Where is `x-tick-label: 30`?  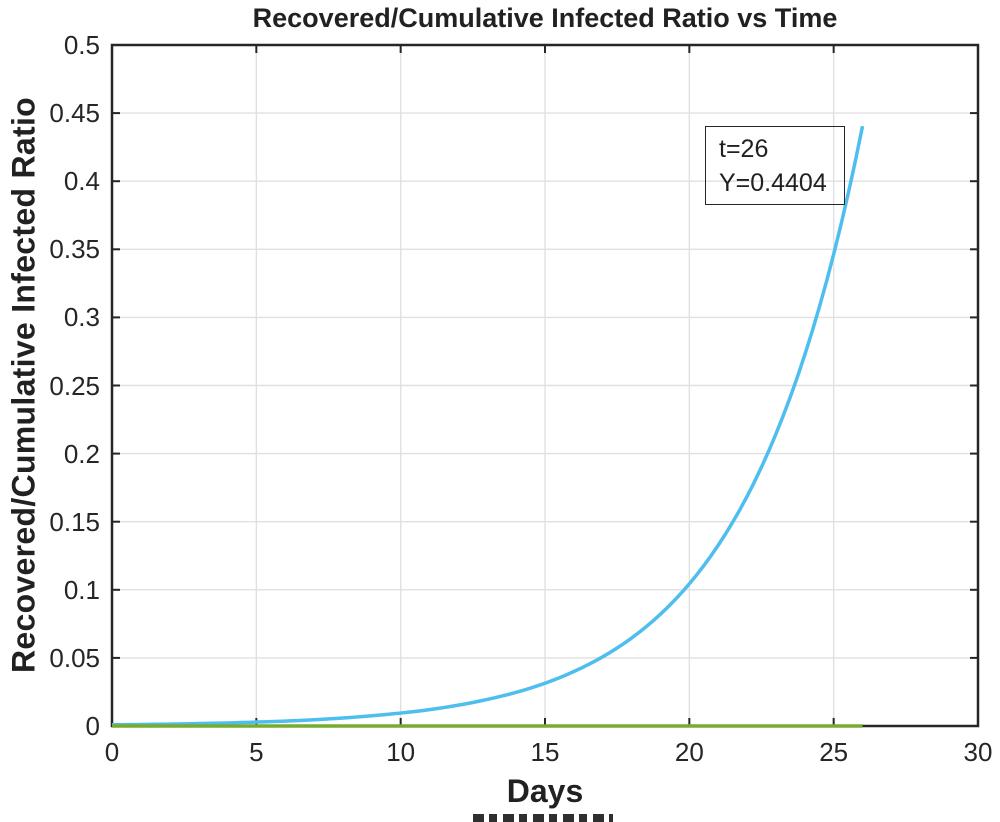
x-tick-label: 30 is located at coordinates (978, 752).